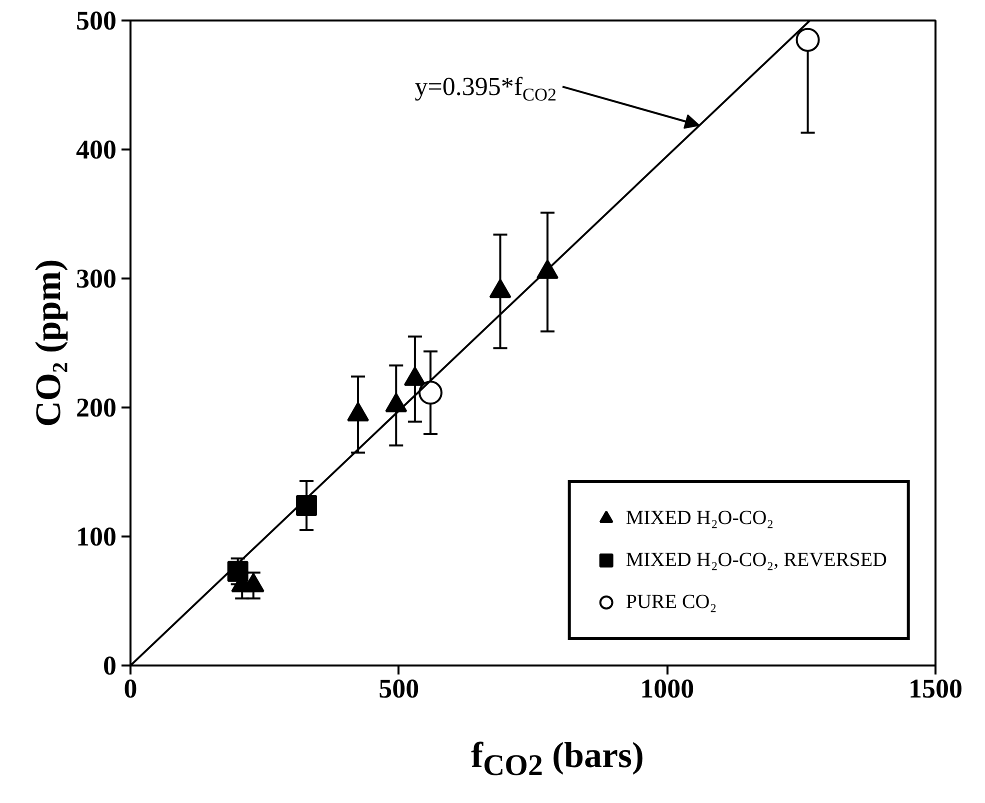 The height and width of the screenshot is (803, 985). Describe the element at coordinates (96, 279) in the screenshot. I see `y-tick-label: 300` at that location.